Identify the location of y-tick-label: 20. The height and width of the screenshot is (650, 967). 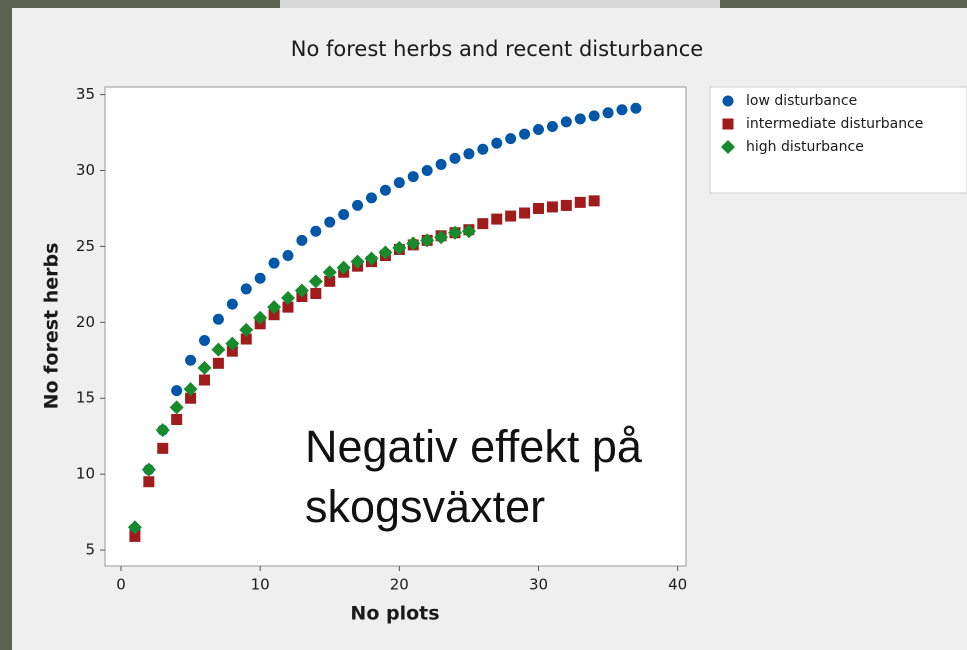
(85, 322).